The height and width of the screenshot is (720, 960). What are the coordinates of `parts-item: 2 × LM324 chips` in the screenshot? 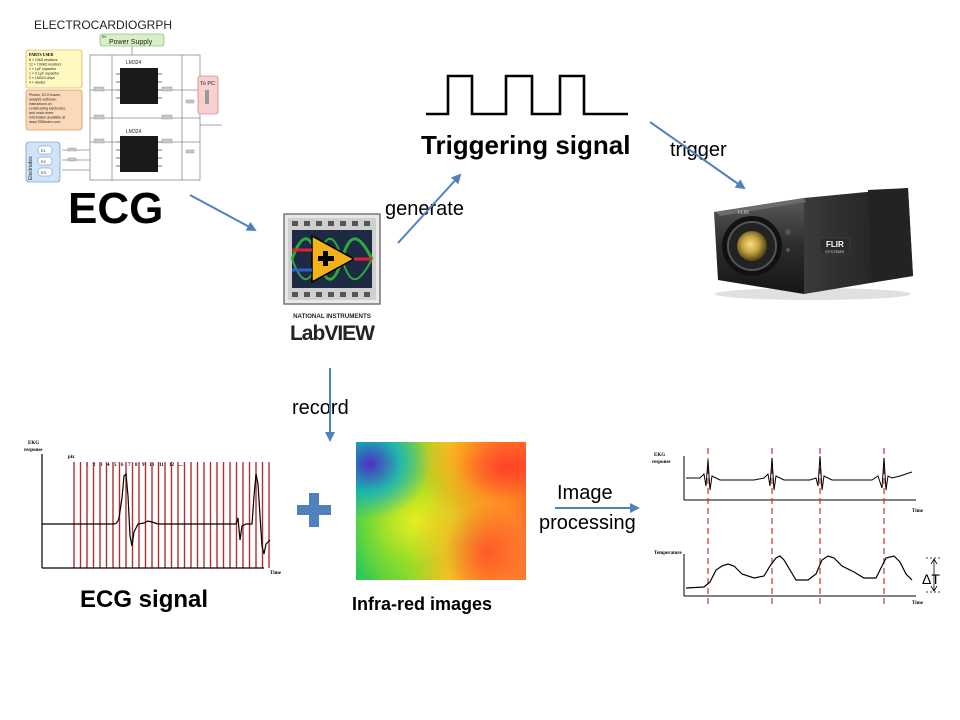 It's located at (42, 78).